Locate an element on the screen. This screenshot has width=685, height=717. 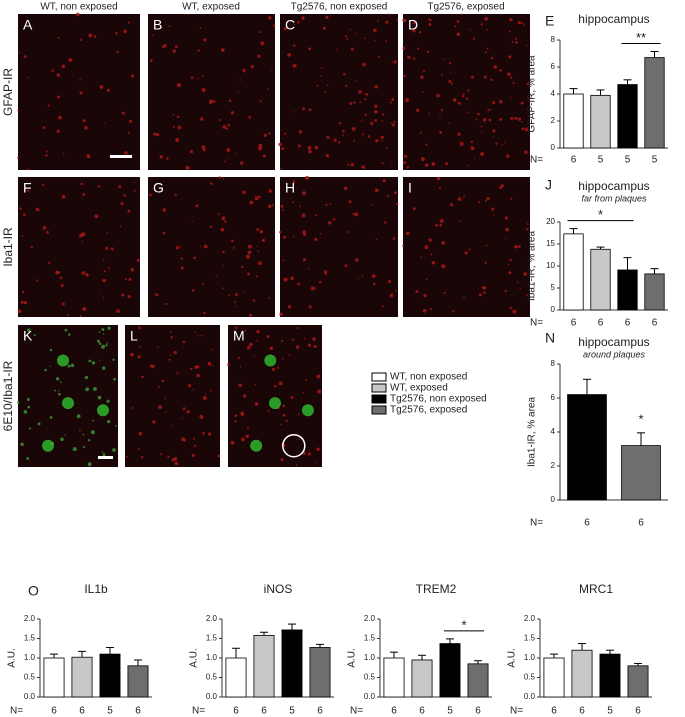
legend-swatch is located at coordinates (379, 377).